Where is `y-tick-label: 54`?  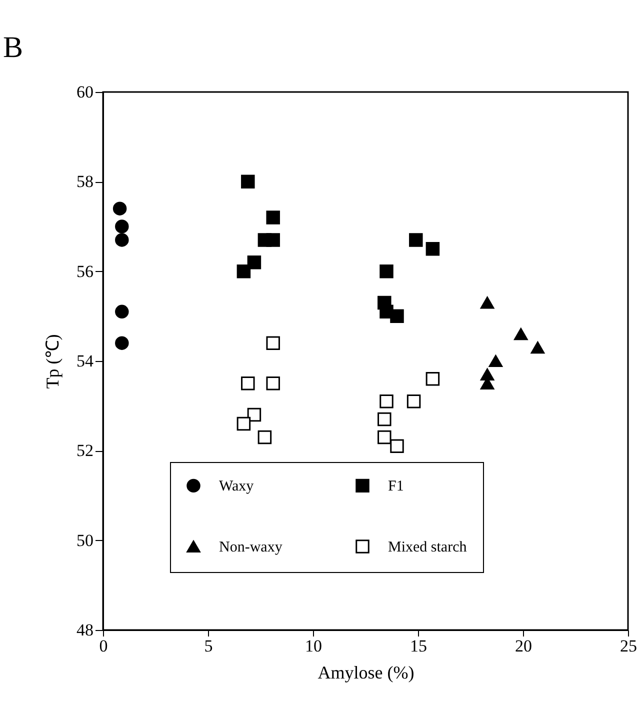
y-tick-label: 54 is located at coordinates (85, 361).